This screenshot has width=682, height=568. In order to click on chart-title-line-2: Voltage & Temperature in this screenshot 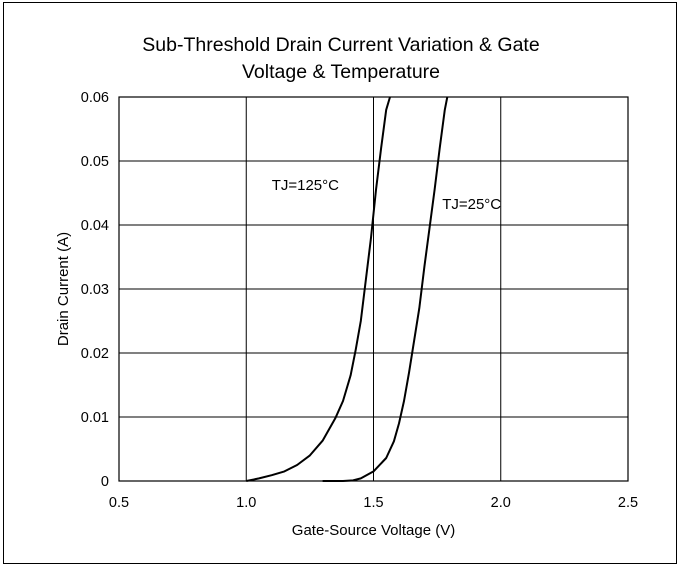, I will do `click(341, 72)`.